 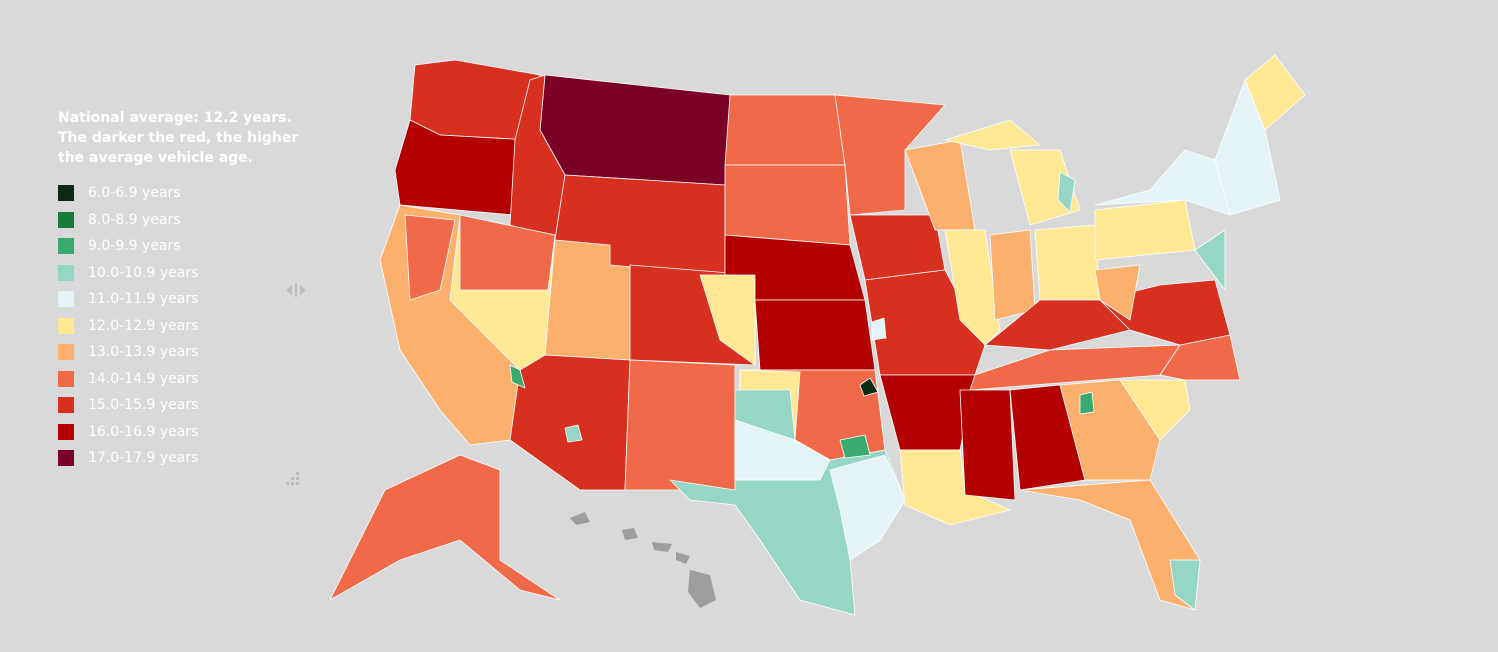 I want to click on icons, so click(x=296, y=384).